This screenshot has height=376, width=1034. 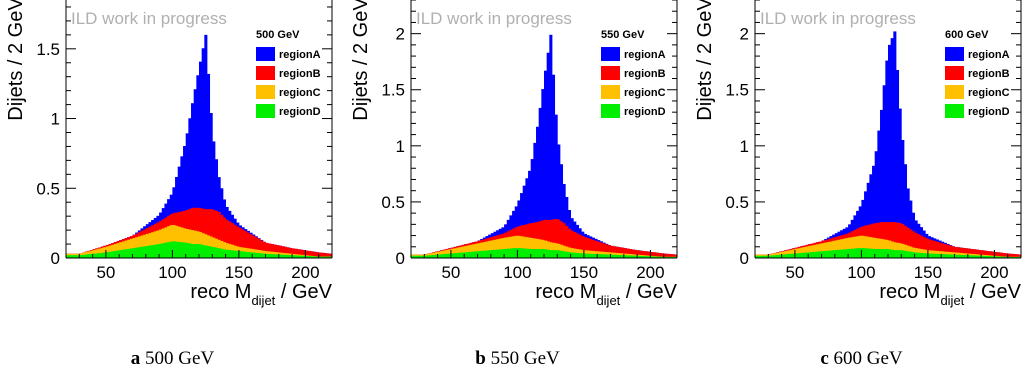 What do you see at coordinates (300, 93) in the screenshot?
I see `legend-label: regionC` at bounding box center [300, 93].